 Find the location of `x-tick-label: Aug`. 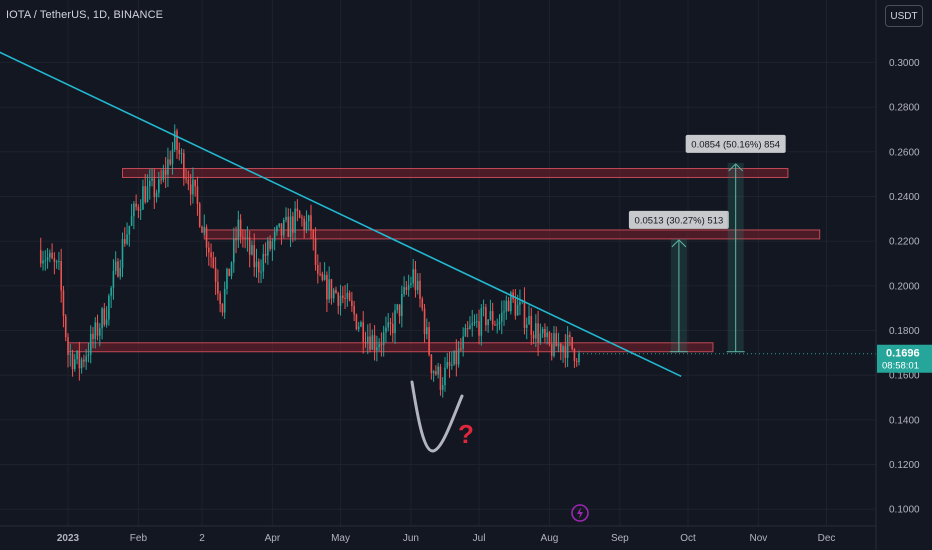

x-tick-label: Aug is located at coordinates (550, 538).